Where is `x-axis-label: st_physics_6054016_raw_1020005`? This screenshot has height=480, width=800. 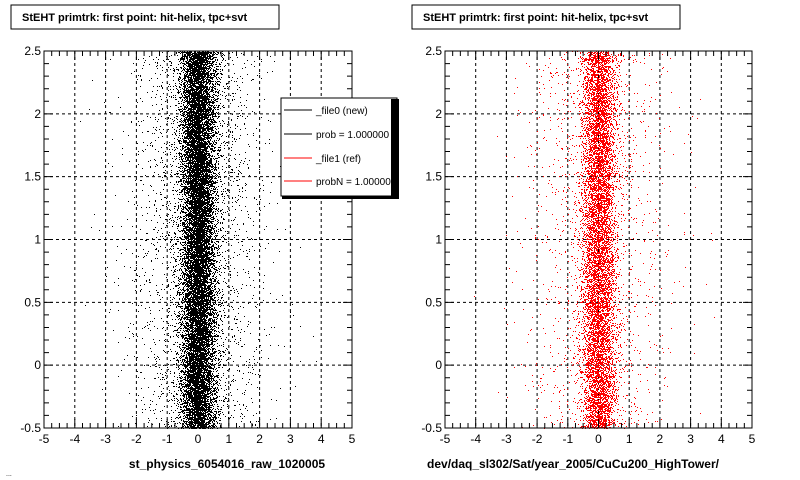
x-axis-label: st_physics_6054016_raw_1020005 is located at coordinates (227, 464).